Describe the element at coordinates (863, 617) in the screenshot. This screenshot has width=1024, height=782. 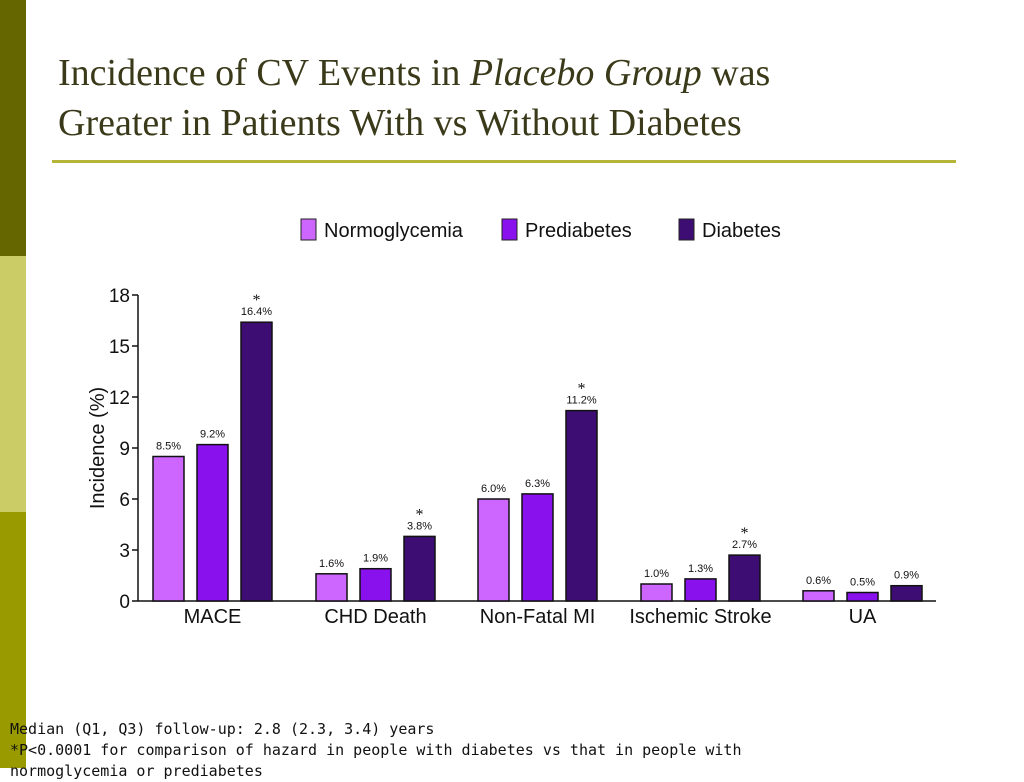
I see `x-category-label-ua: UA` at that location.